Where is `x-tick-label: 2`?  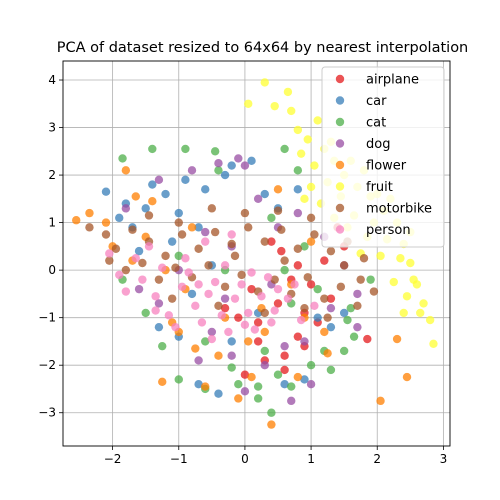 x-tick-label: 2 is located at coordinates (377, 459).